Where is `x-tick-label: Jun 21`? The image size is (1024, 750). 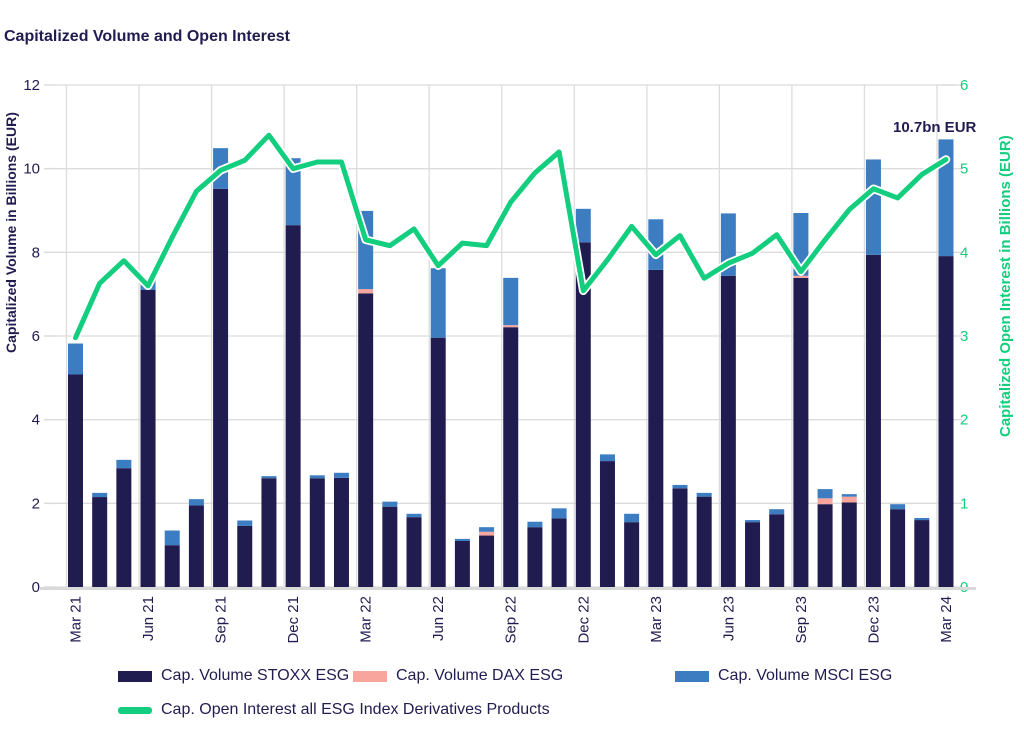 x-tick-label: Jun 21 is located at coordinates (148, 618).